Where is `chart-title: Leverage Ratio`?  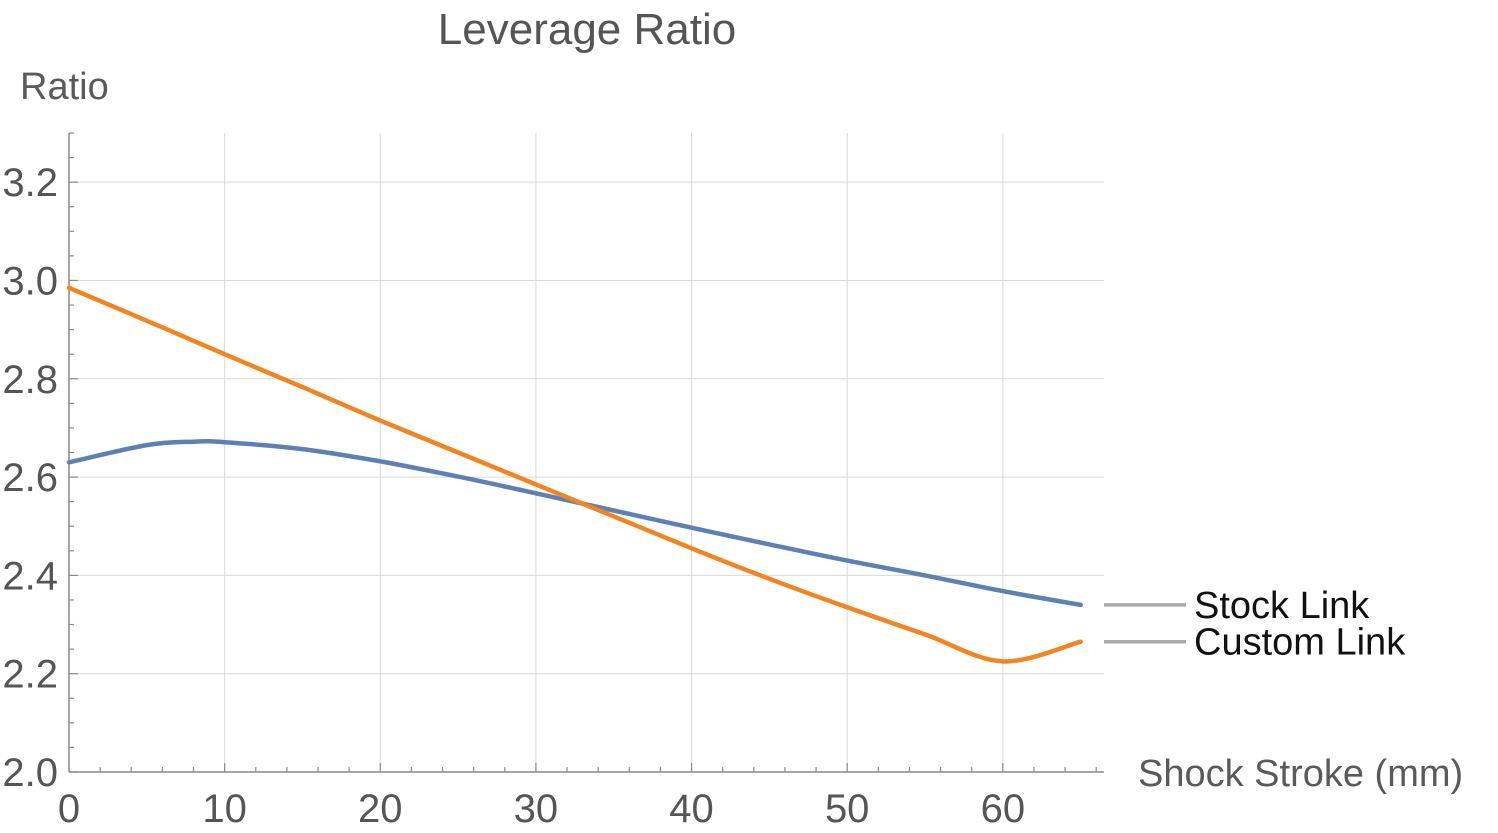 chart-title: Leverage Ratio is located at coordinates (587, 29).